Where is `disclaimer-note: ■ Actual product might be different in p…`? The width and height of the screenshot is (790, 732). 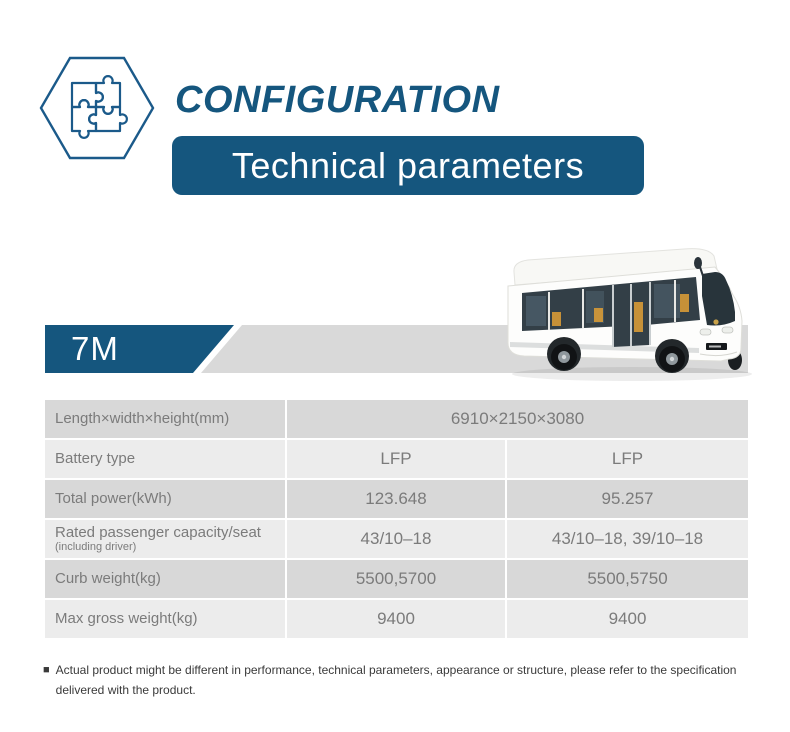
disclaimer-note: ■ Actual product might be different in p… is located at coordinates (400, 681).